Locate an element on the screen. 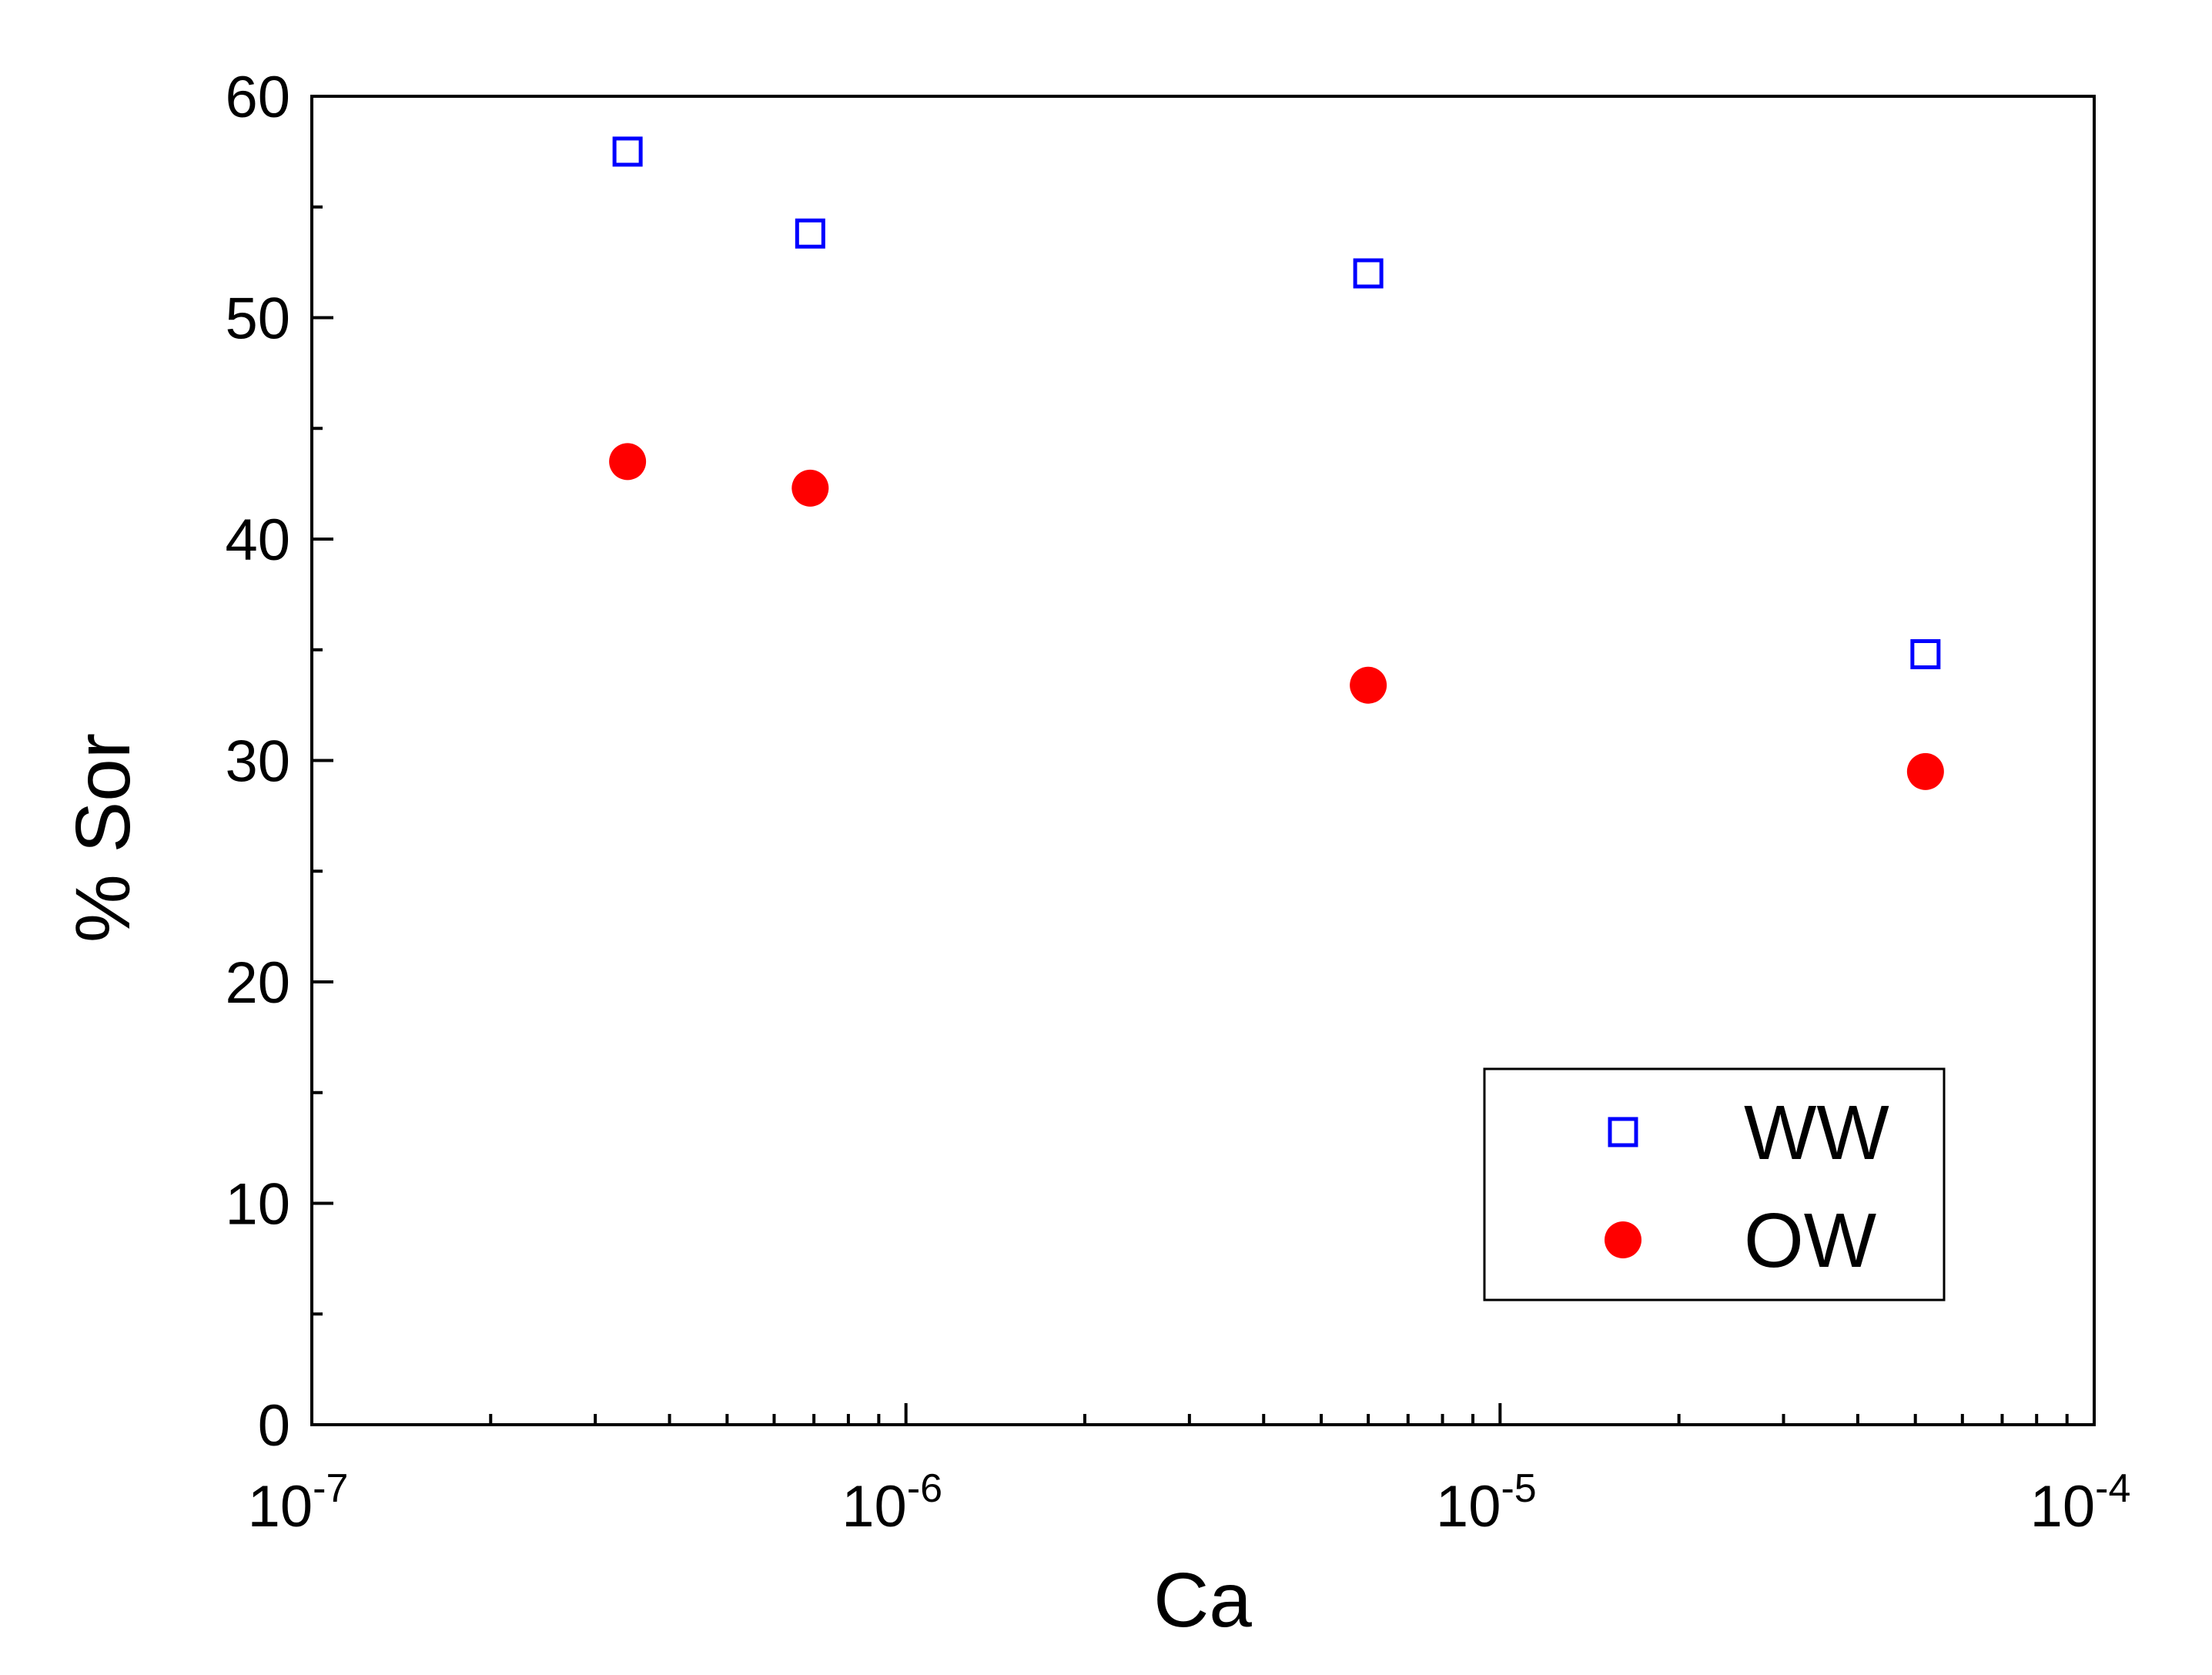 Image resolution: width=2212 pixels, height=1675 pixels. x-tick-label: 10⁻⁴ is located at coordinates (2080, 1502).